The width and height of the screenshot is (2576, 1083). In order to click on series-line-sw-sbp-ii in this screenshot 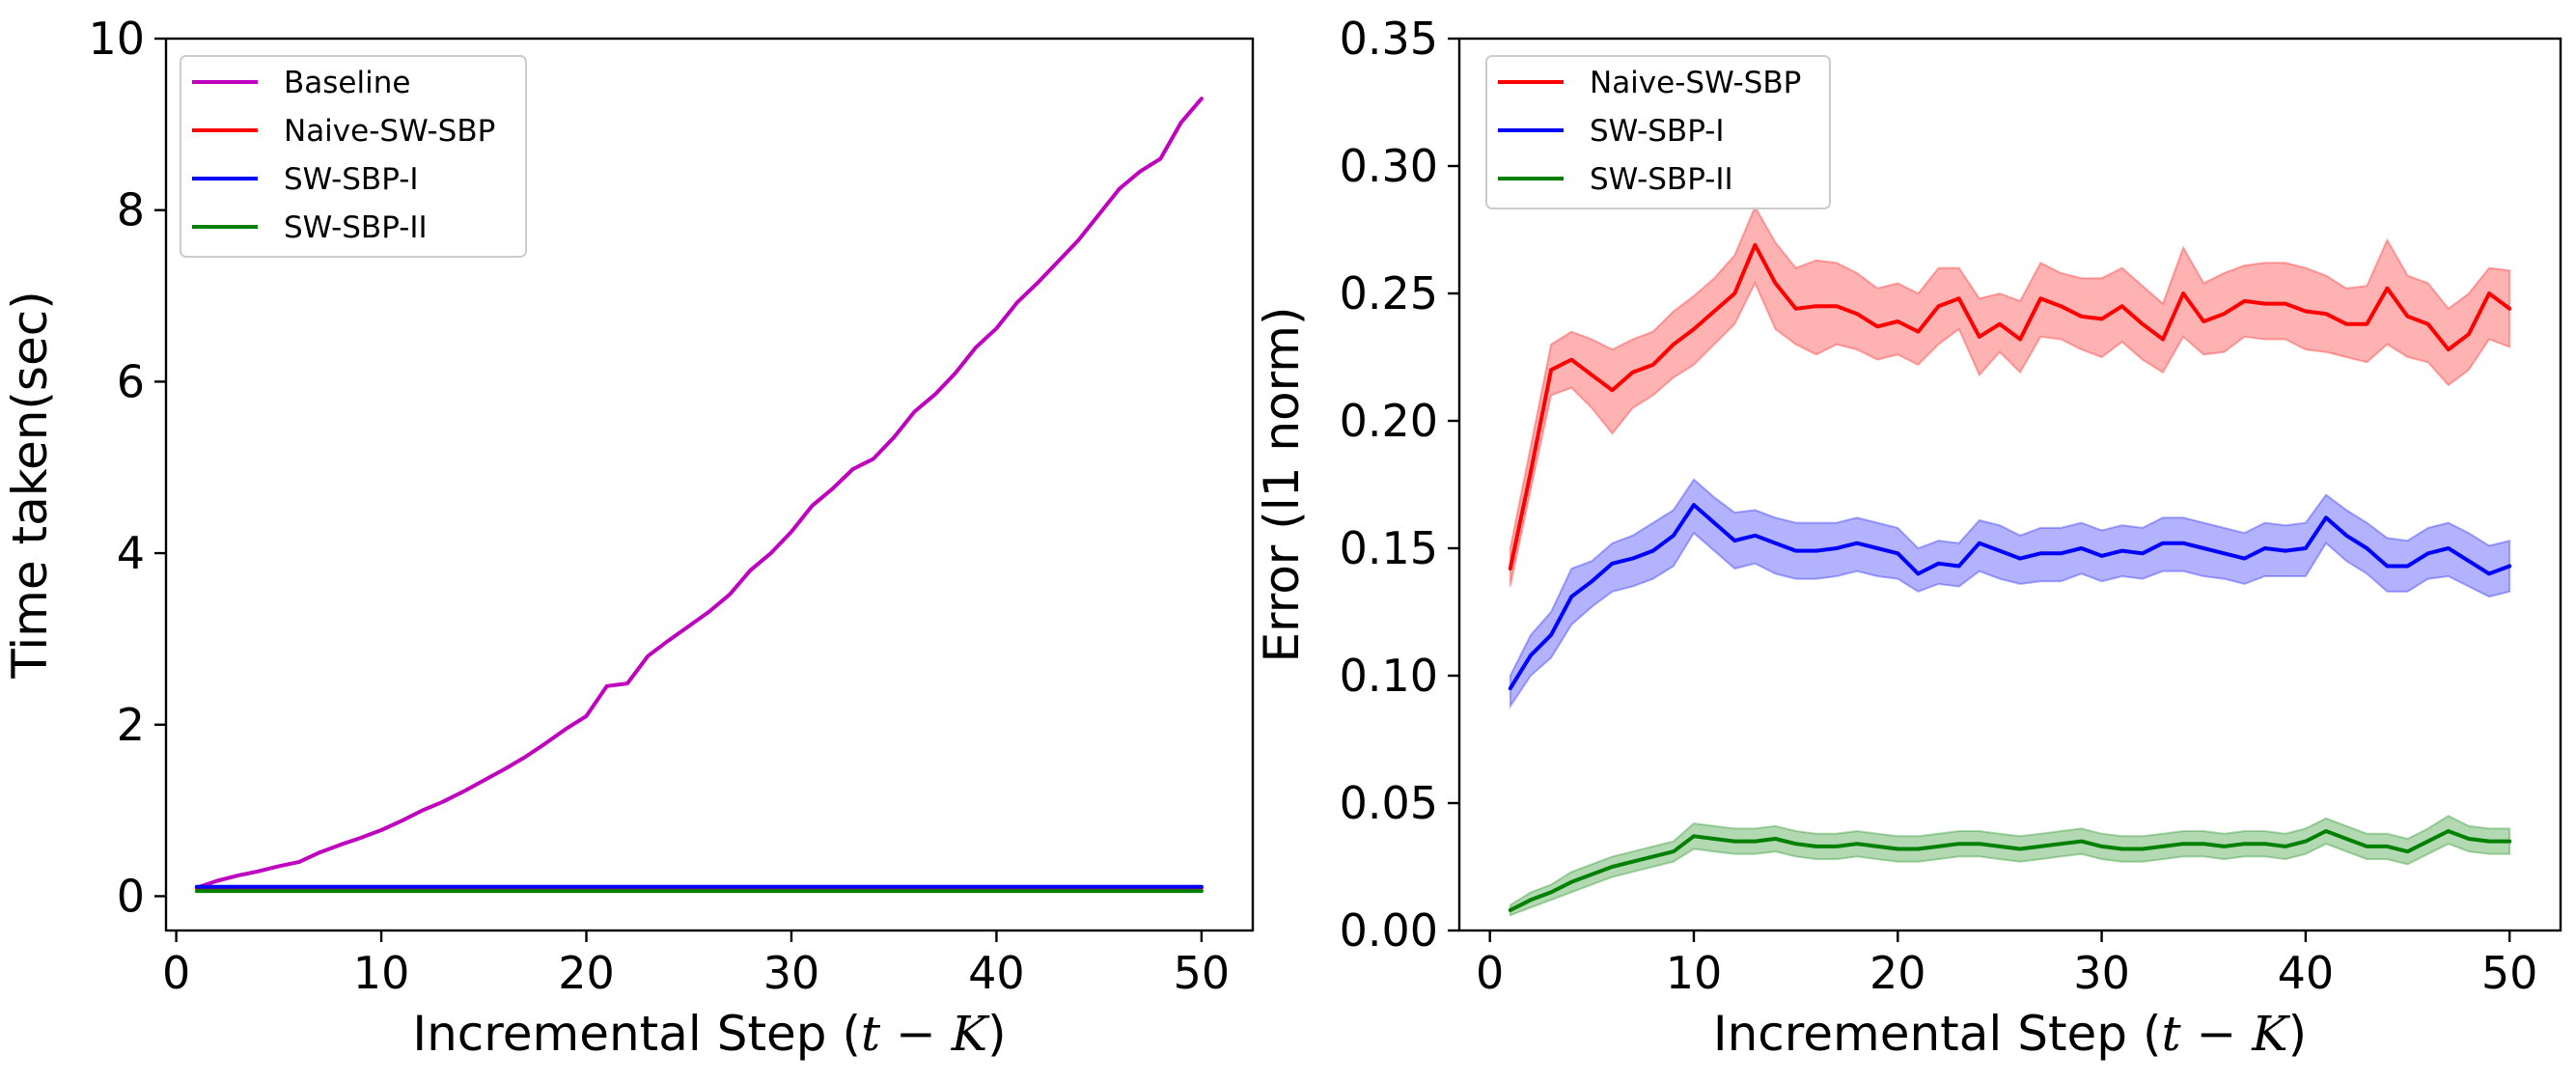, I will do `click(2010, 870)`.